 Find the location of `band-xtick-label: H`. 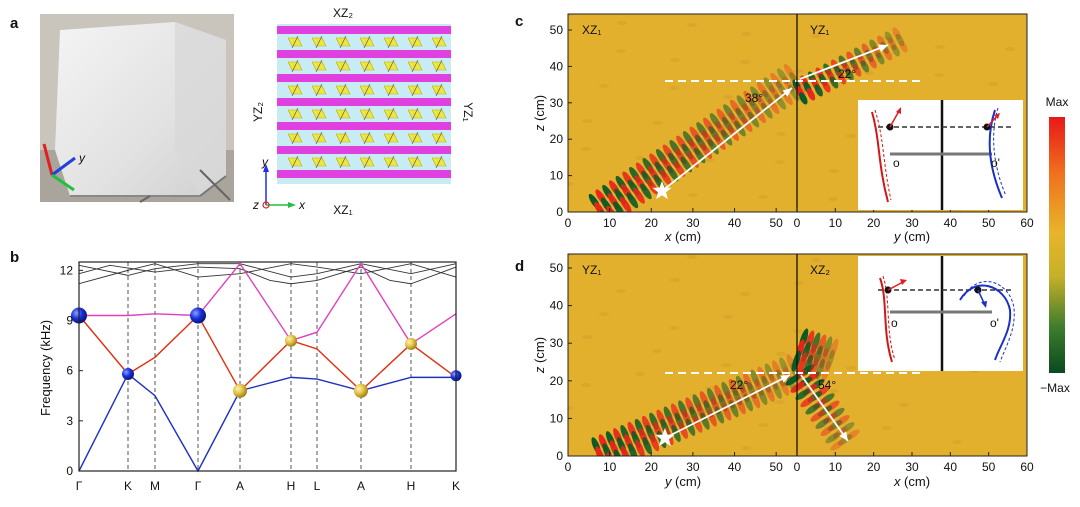

band-xtick-label: H is located at coordinates (291, 486).